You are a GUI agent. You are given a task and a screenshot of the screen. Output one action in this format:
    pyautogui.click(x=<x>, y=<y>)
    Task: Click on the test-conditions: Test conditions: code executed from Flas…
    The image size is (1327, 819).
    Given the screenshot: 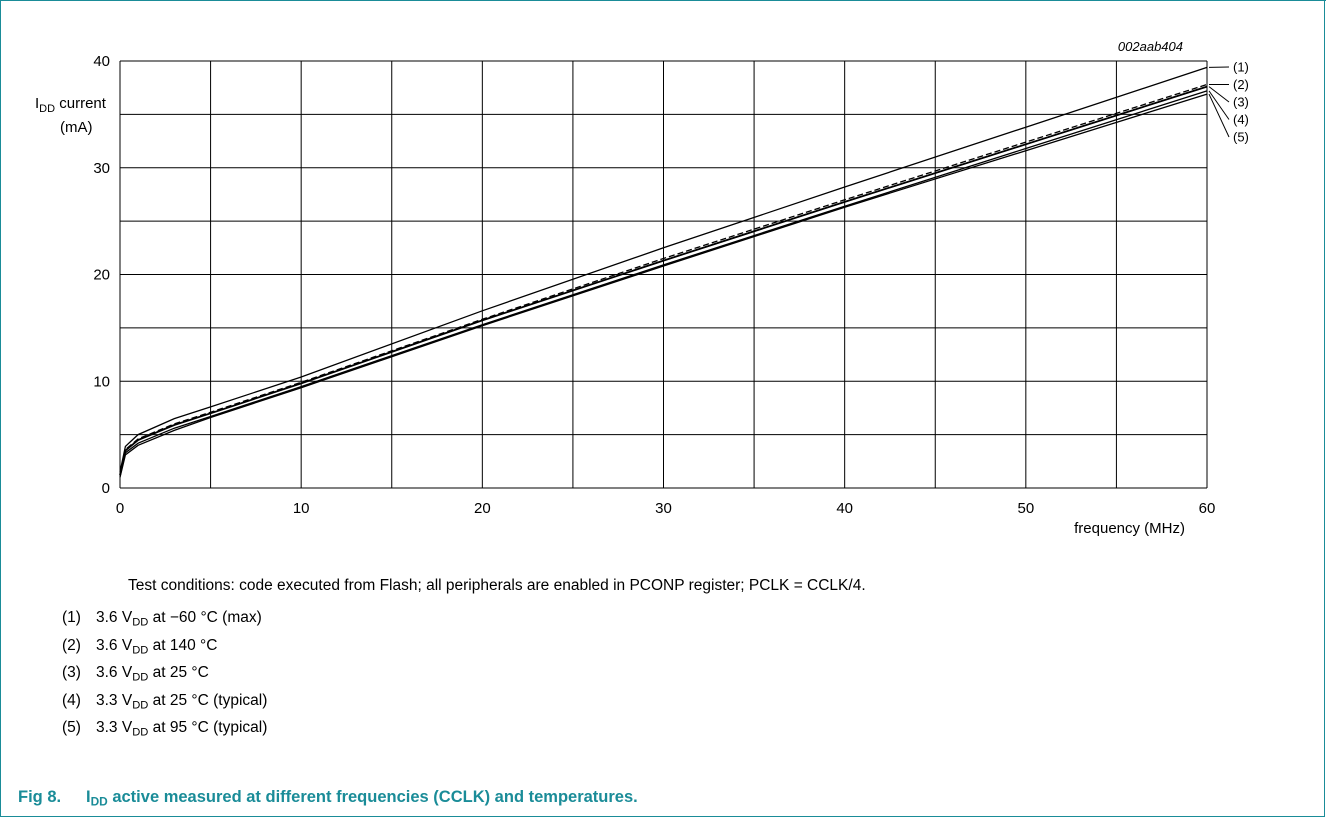 What is the action you would take?
    pyautogui.click(x=497, y=585)
    